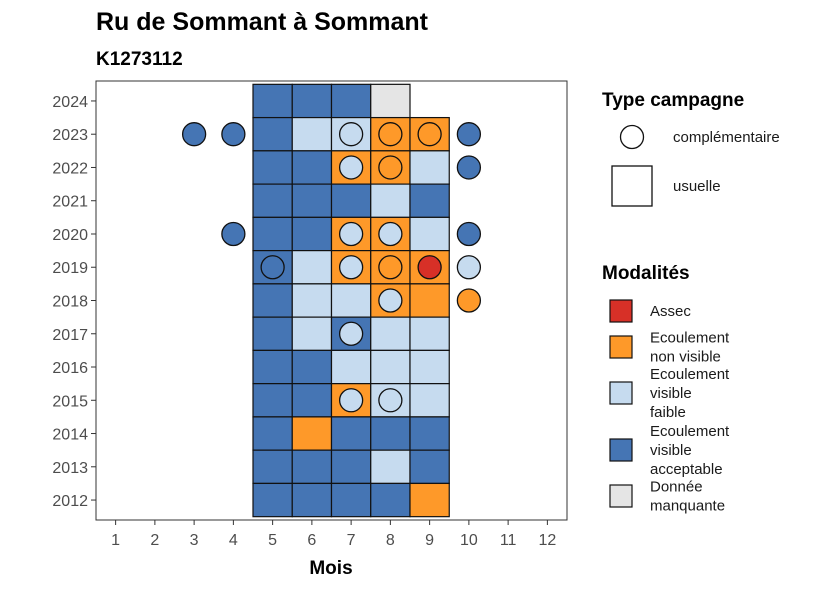  Describe the element at coordinates (70, 335) in the screenshot. I see `y-tick-label: 2017` at that location.